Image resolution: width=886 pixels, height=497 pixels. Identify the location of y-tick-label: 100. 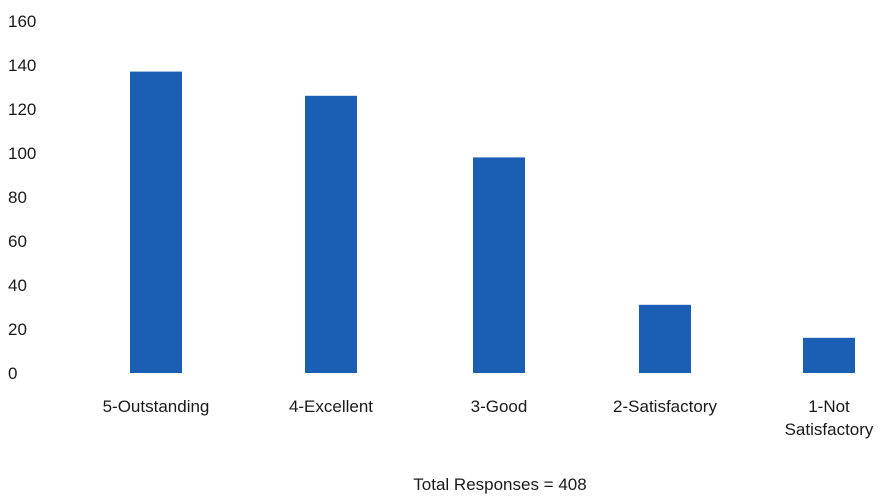
(22, 153).